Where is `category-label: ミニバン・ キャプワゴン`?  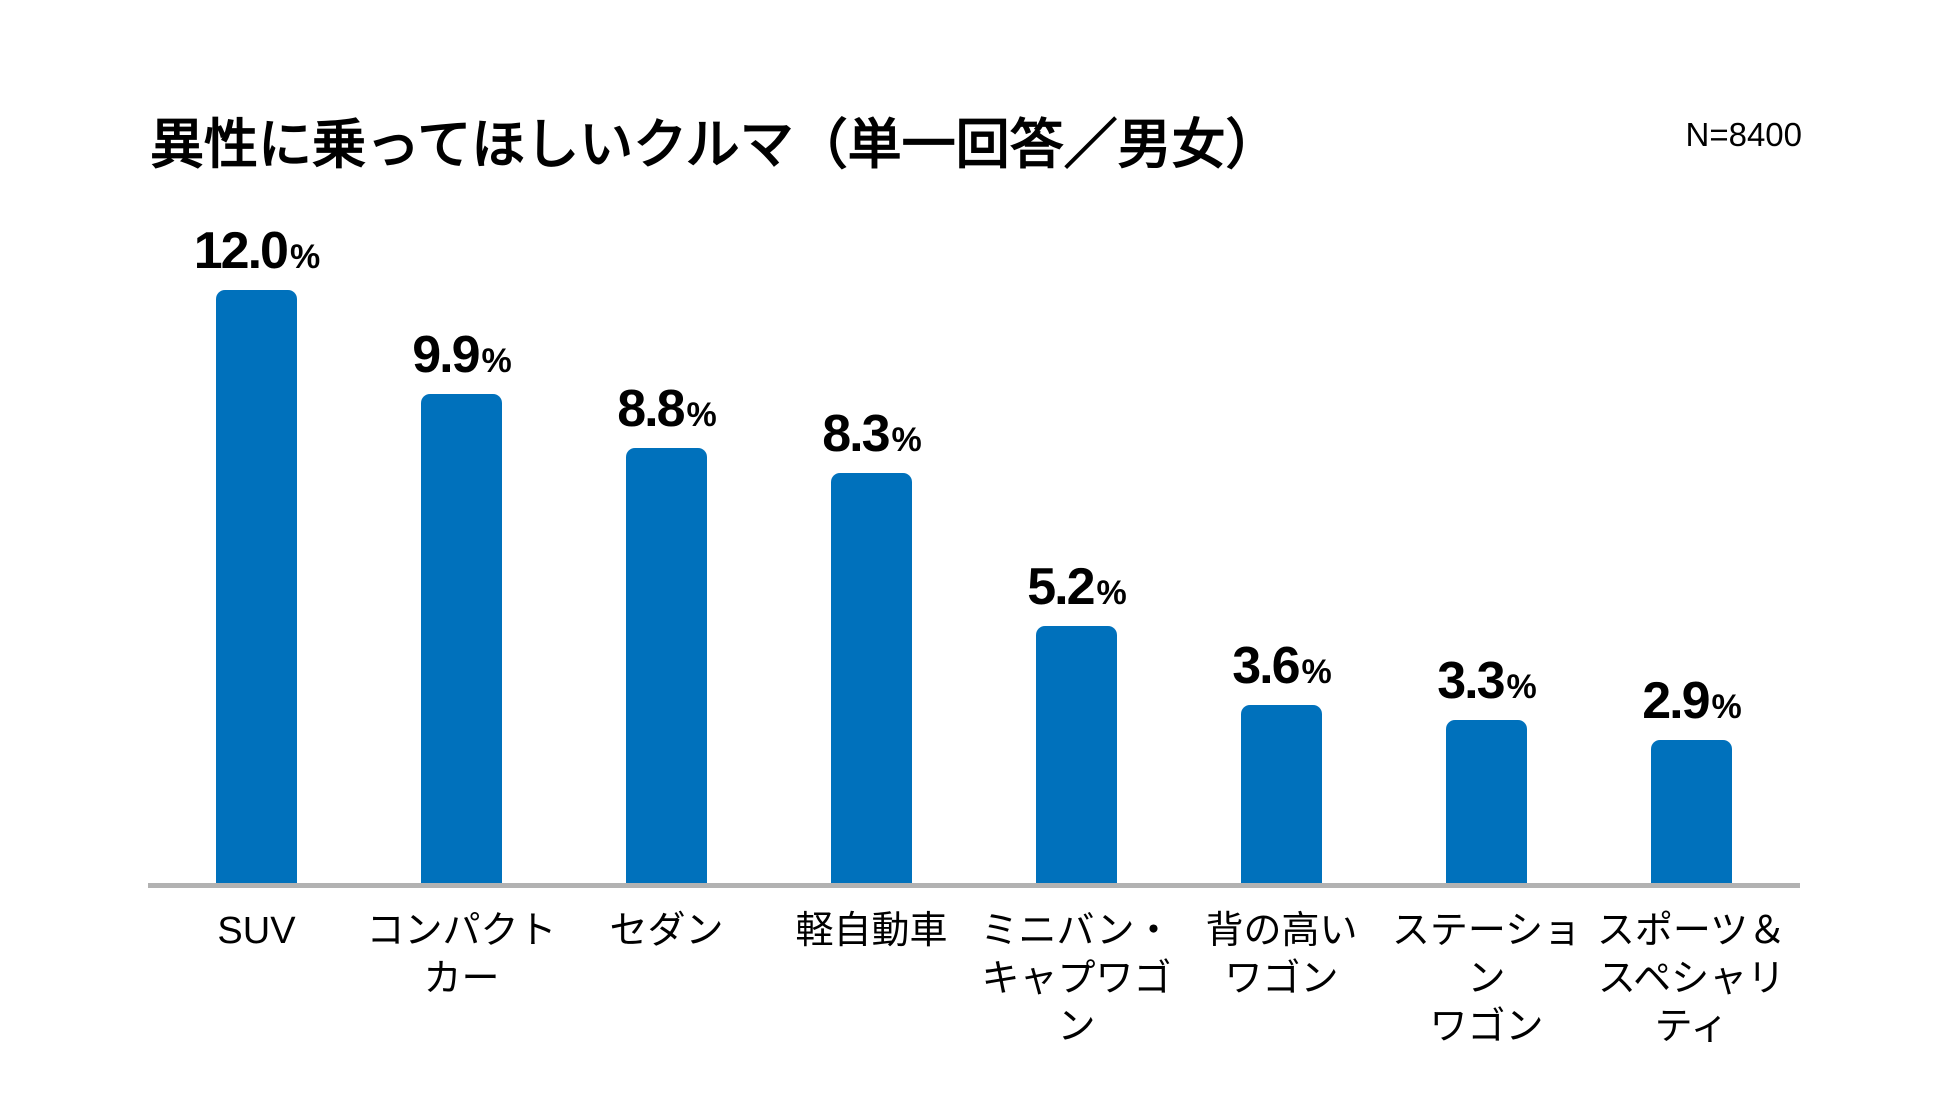
category-label: ミニバン・ キャプワゴン is located at coordinates (1076, 979).